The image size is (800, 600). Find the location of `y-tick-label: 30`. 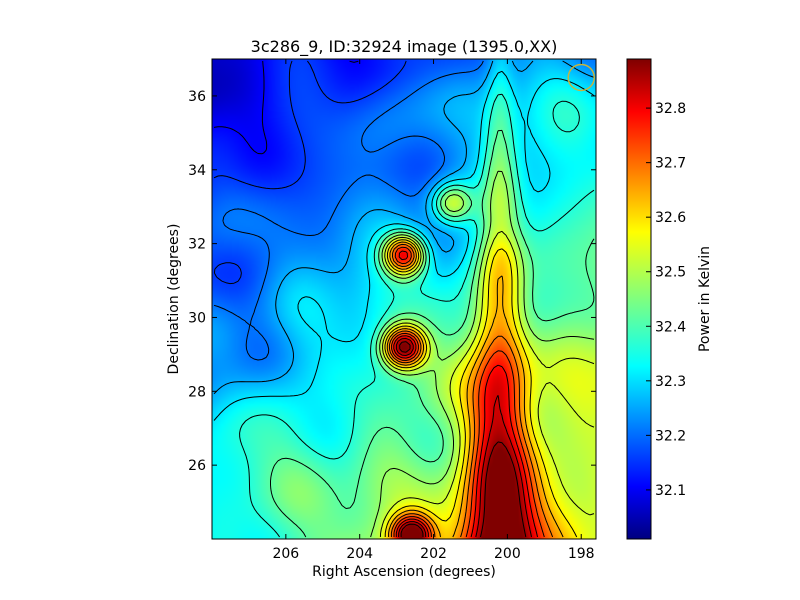

y-tick-label: 30 is located at coordinates (197, 318).